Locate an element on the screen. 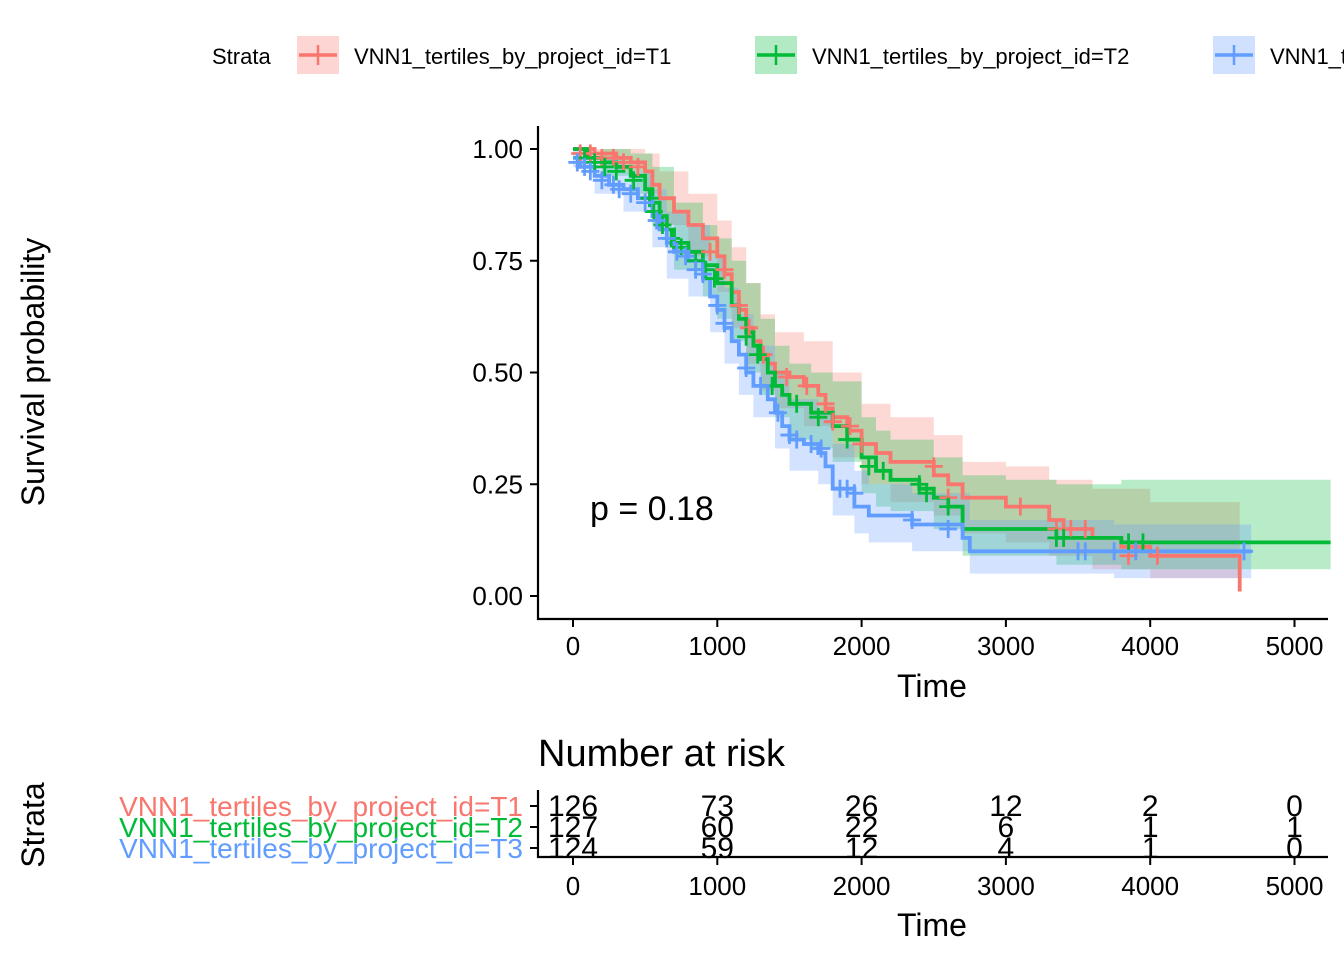 This screenshot has width=1344, height=960. x-tick-label: 3000 is located at coordinates (1006, 646).